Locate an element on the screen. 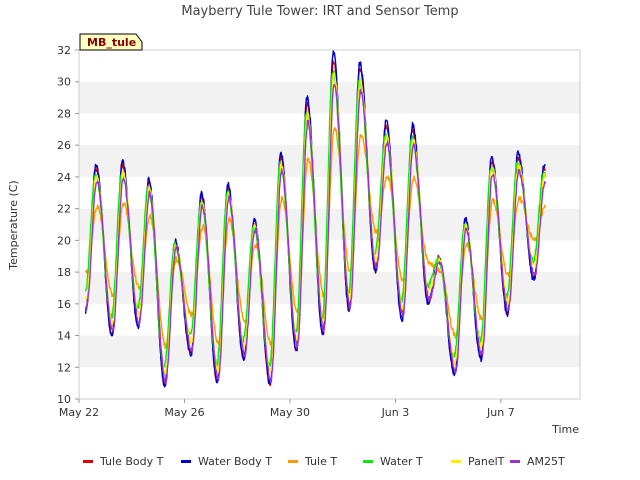  y-tick-label: 20 is located at coordinates (64, 240).